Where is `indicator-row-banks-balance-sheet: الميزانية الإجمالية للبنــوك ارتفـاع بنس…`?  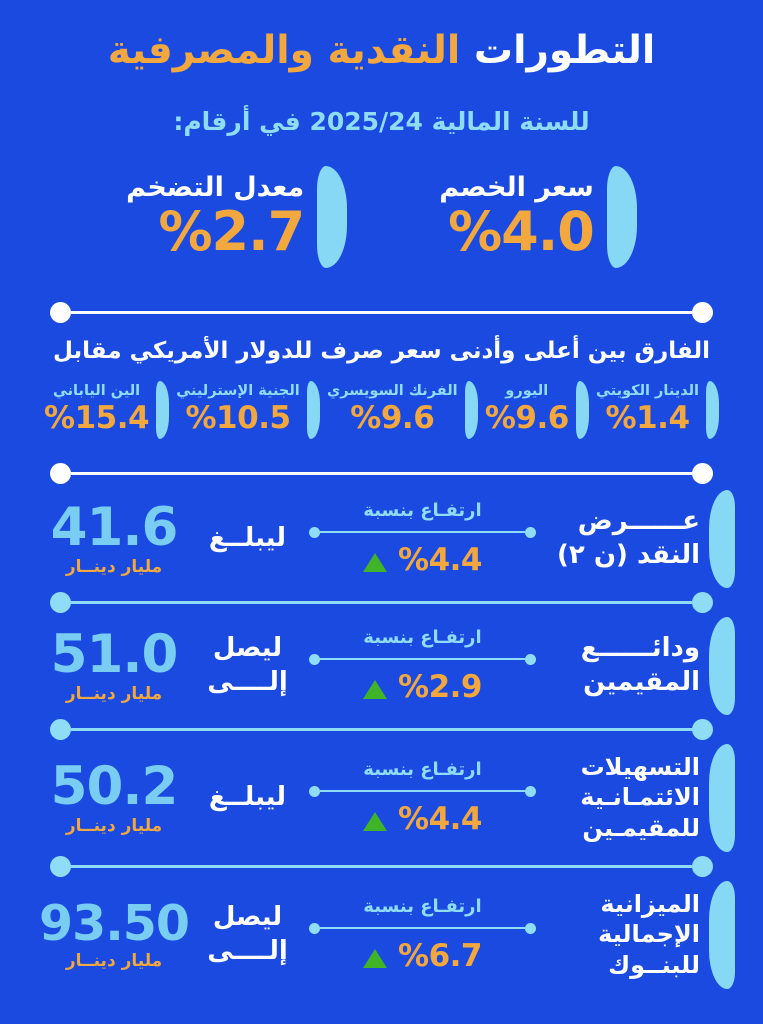
indicator-row-banks-balance-sheet: الميزانية الإجمالية للبنــوك ارتفـاع بنس… is located at coordinates (381, 935).